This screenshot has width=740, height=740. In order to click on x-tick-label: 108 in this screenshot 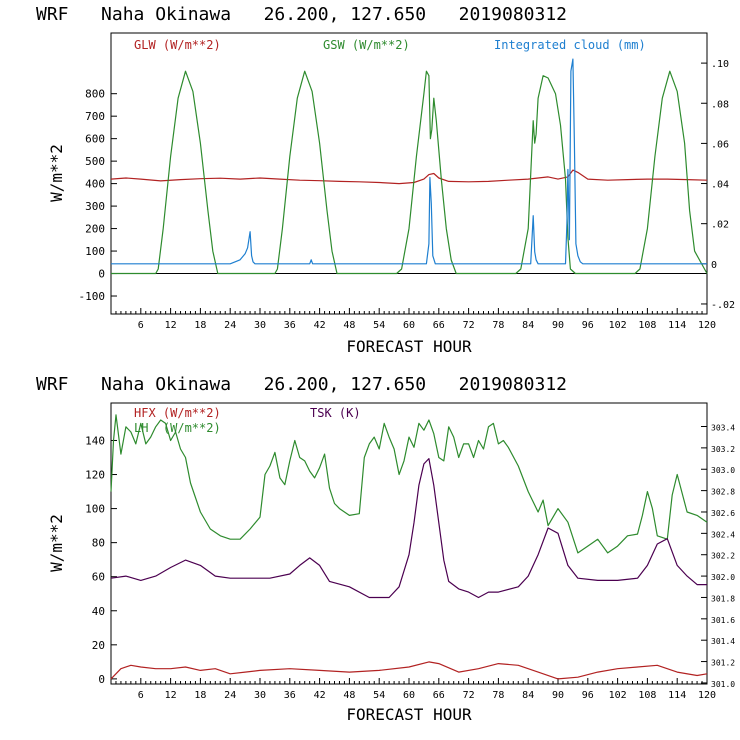, I will do `click(647, 325)`.